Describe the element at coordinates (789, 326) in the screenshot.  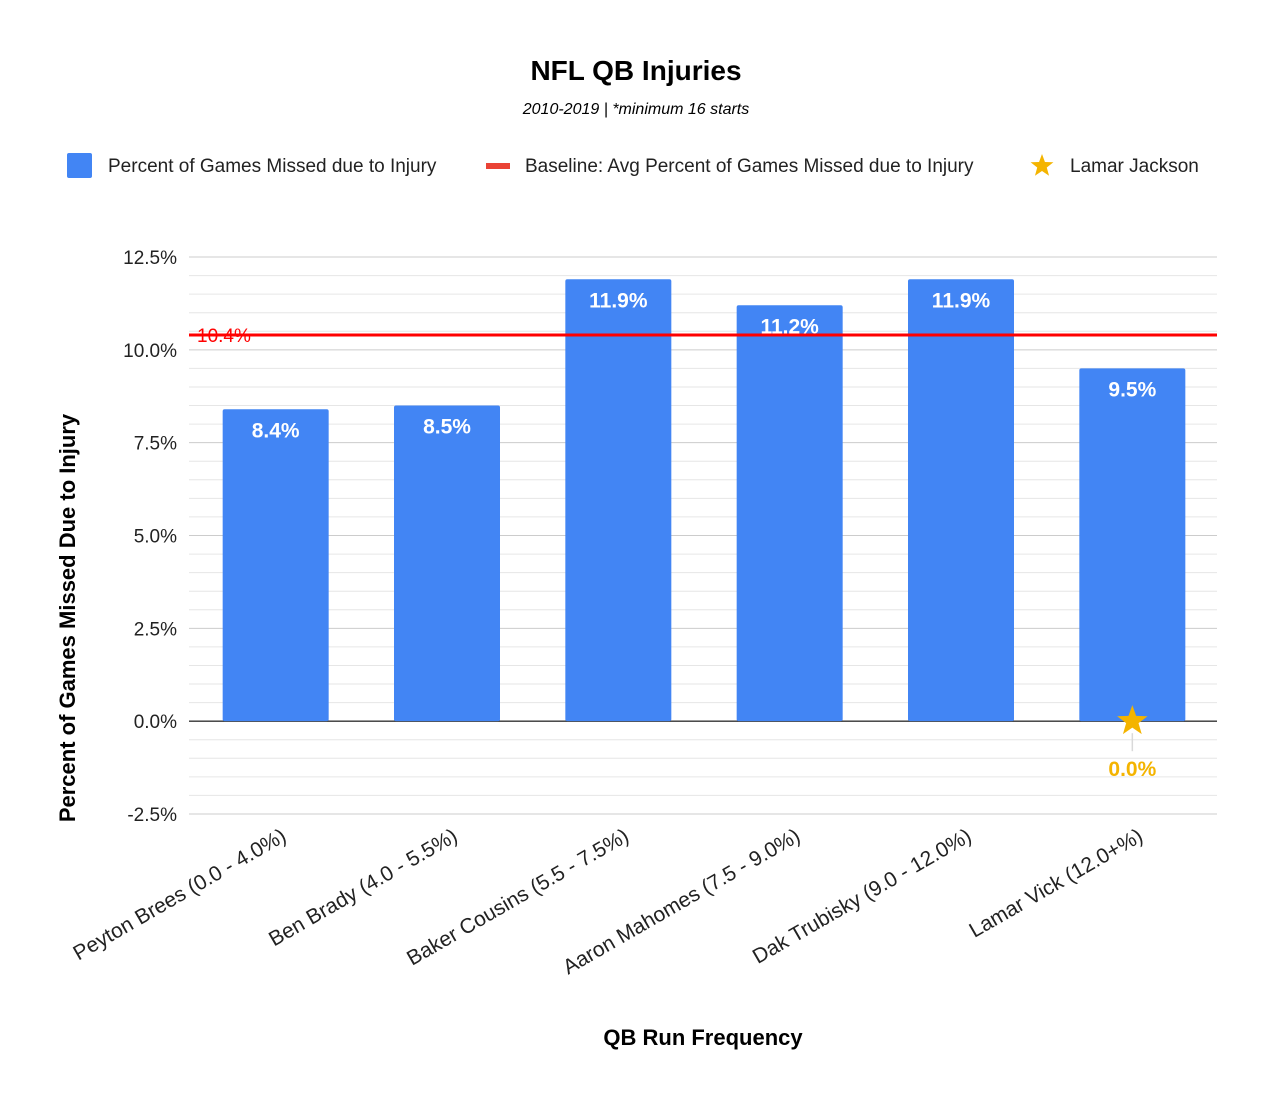
I see `bar-value-label: 11.2%` at that location.